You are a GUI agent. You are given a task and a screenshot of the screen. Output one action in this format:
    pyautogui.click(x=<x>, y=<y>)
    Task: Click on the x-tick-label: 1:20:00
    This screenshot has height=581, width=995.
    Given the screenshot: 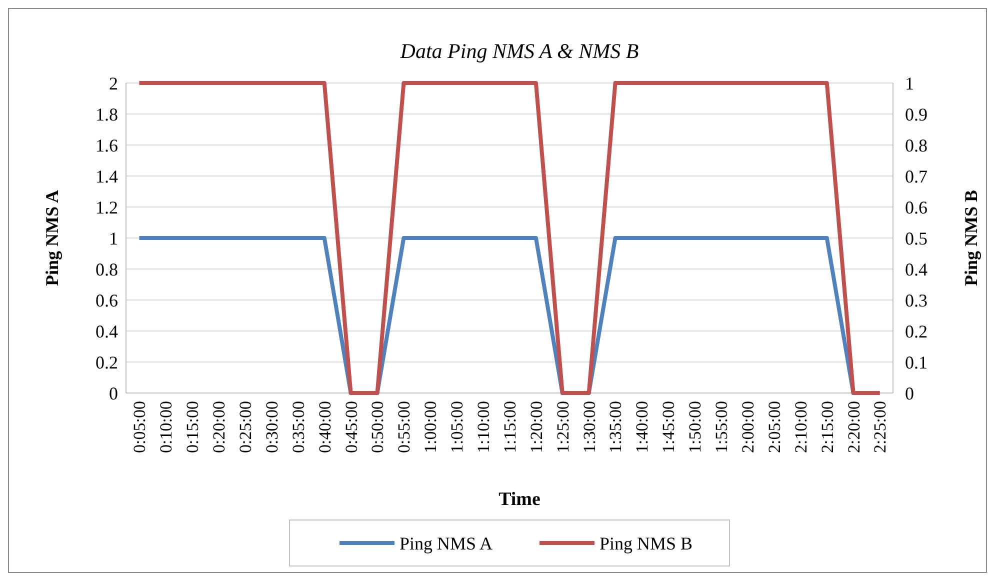 What is the action you would take?
    pyautogui.click(x=536, y=427)
    